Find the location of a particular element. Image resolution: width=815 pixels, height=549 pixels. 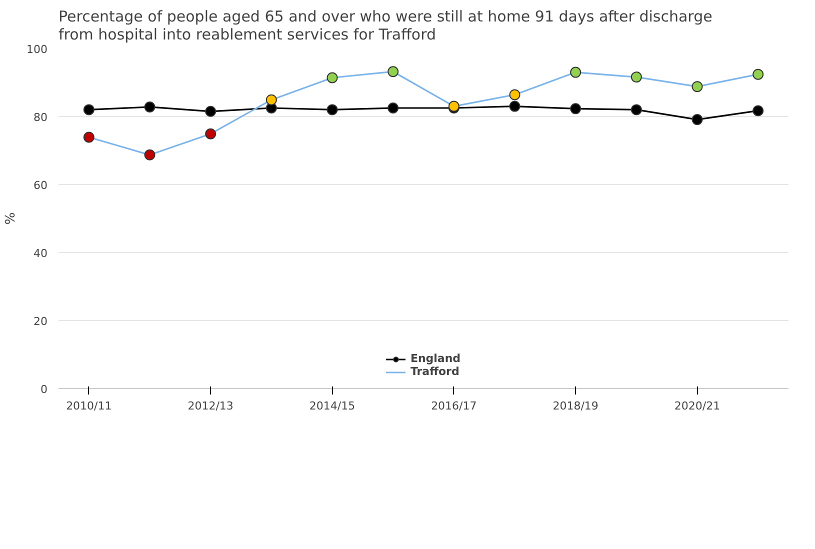

y-tick-label: 40 is located at coordinates (41, 253).